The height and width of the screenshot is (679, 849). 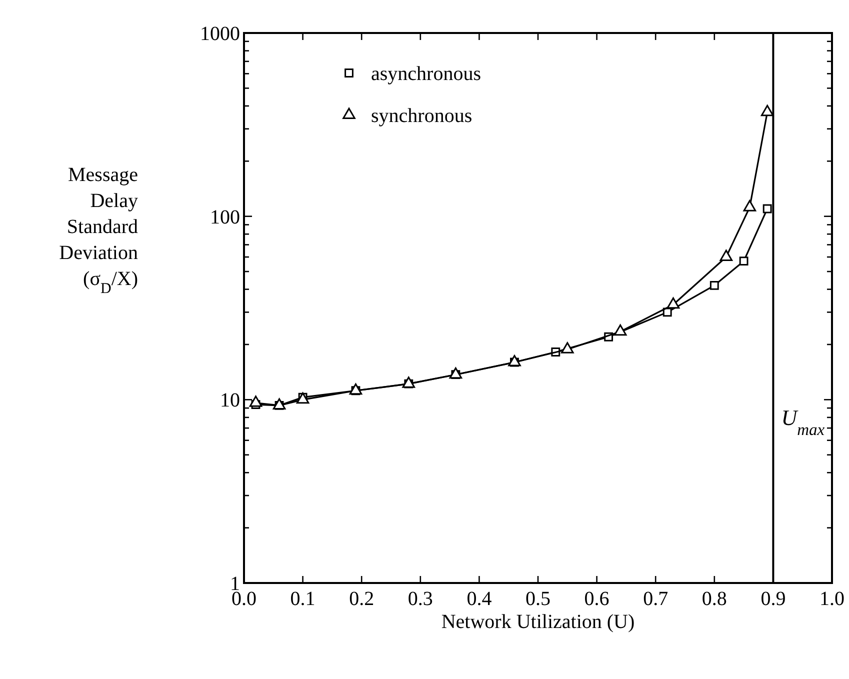 What do you see at coordinates (538, 622) in the screenshot?
I see `x-axis-title: Network Utilization (U)` at bounding box center [538, 622].